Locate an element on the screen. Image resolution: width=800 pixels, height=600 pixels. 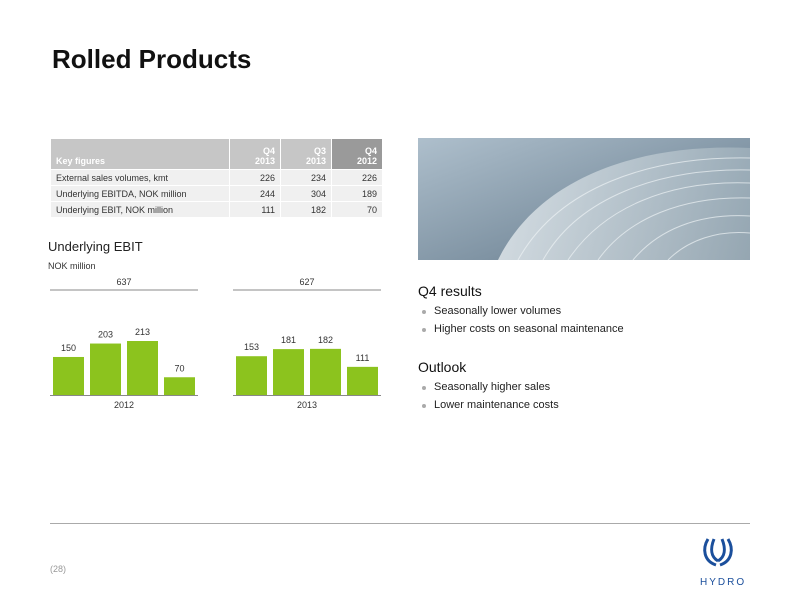
column-header: Q3 2013 is located at coordinates (306, 154).